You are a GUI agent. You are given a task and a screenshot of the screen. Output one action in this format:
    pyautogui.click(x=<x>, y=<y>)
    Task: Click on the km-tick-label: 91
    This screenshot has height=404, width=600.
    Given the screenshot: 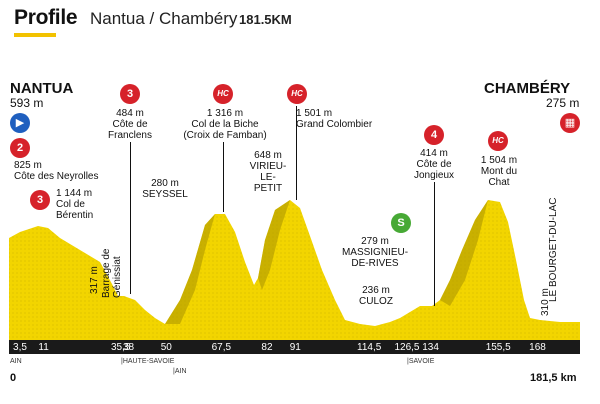 What is the action you would take?
    pyautogui.click(x=295, y=347)
    